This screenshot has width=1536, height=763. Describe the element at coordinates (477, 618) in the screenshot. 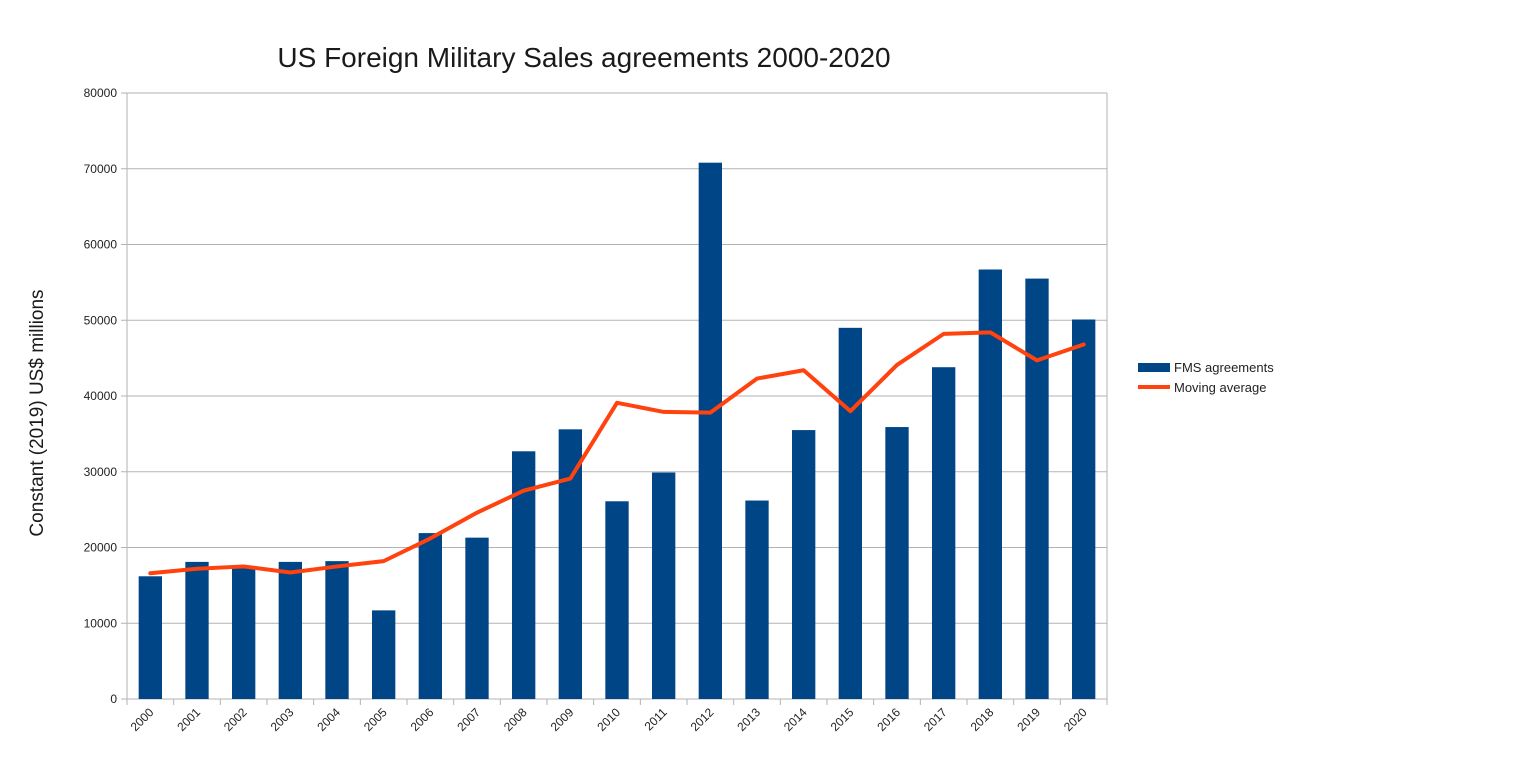

I see `bar-2007` at that location.